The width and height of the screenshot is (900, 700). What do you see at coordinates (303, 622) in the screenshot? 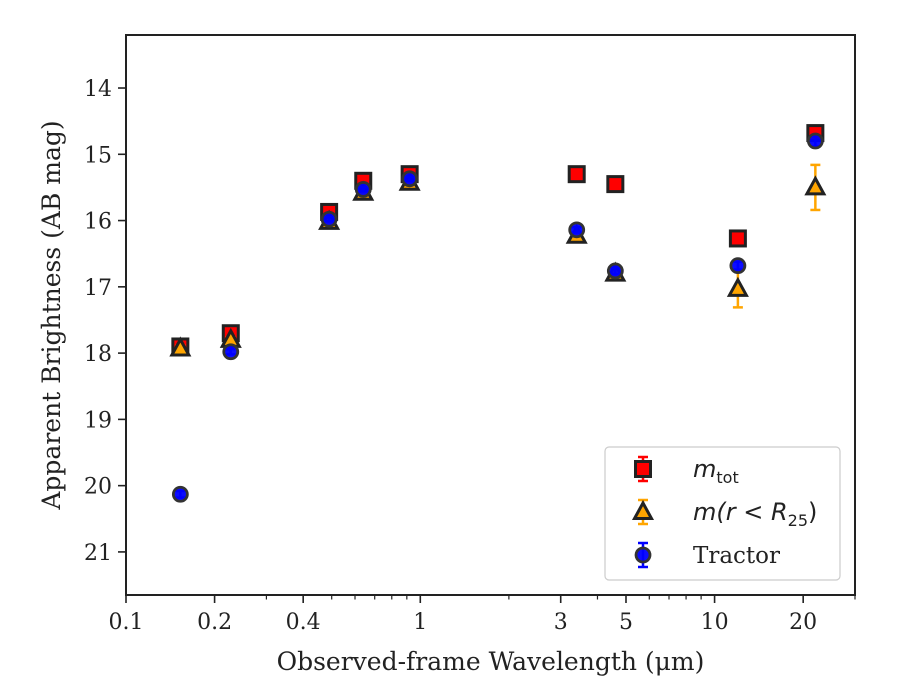
I see `x-tick-label: 0.4` at bounding box center [303, 622].